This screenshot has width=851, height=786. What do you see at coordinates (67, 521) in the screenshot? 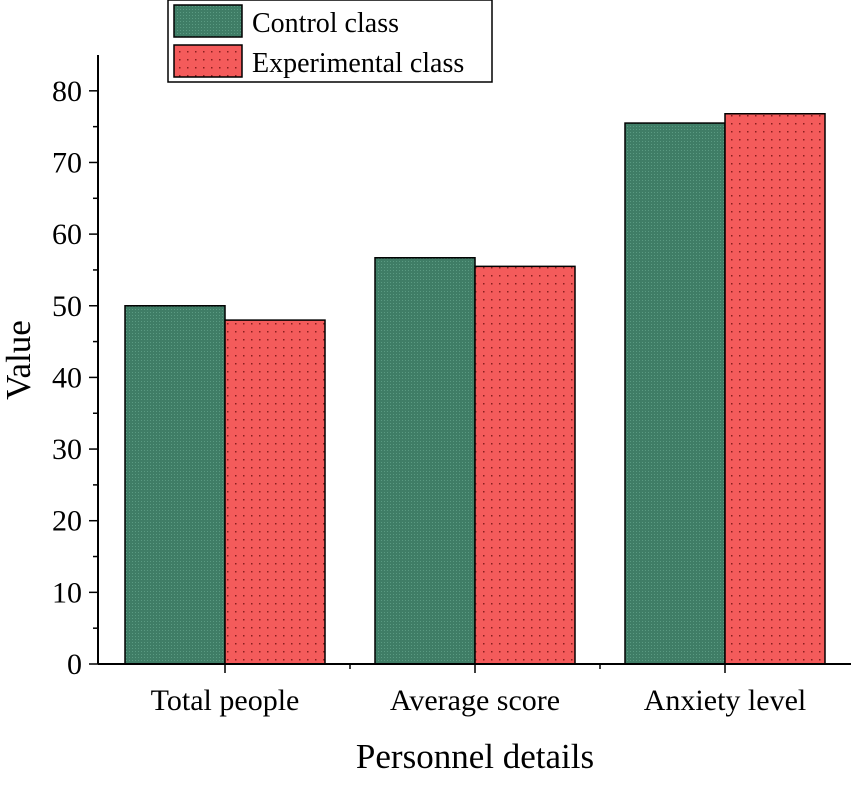
I see `y-tick-label: 20` at bounding box center [67, 521].